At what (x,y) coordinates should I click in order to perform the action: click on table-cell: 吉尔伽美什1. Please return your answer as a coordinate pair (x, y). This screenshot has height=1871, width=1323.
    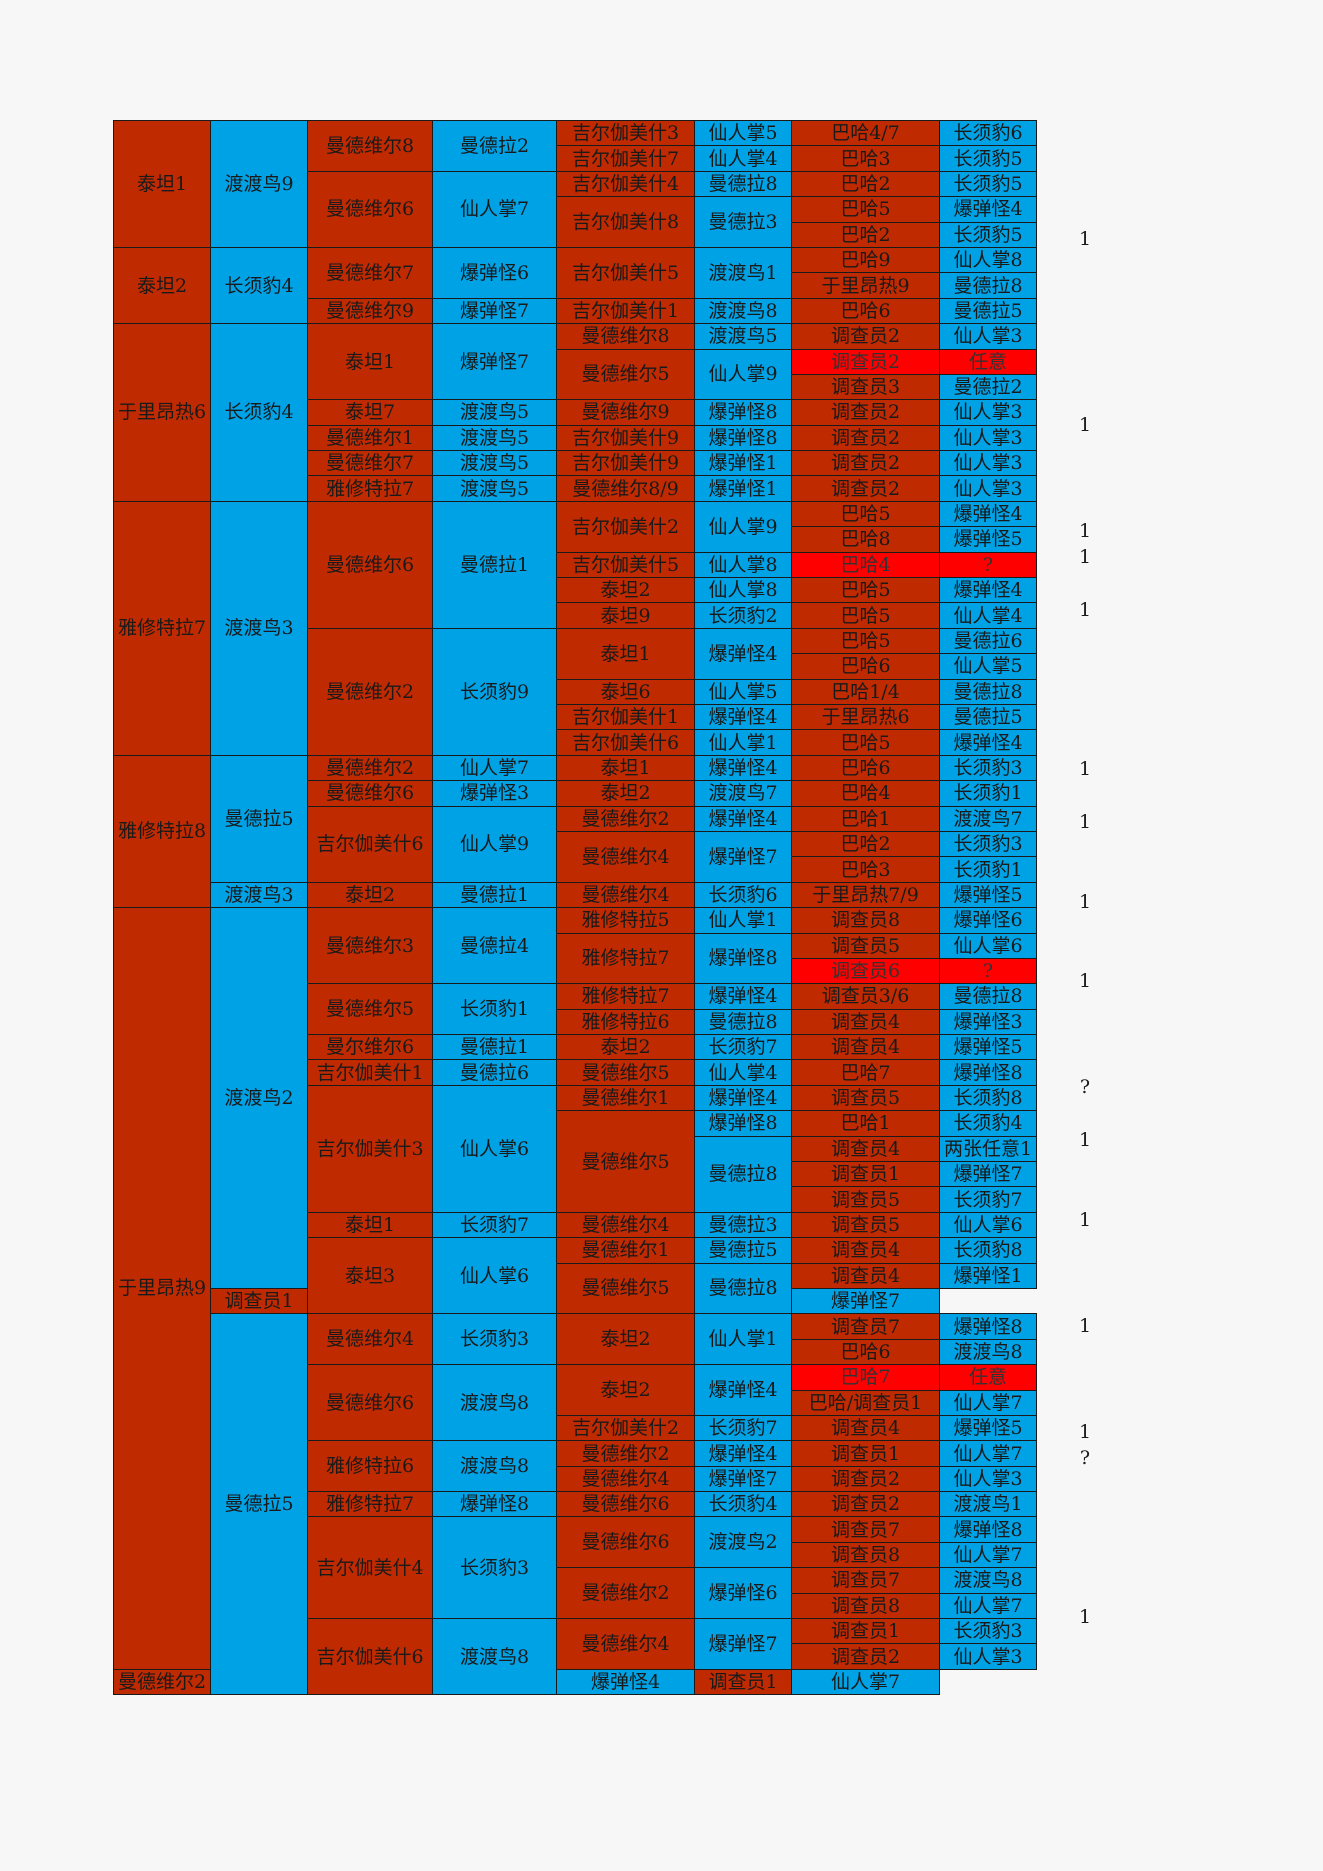
    Looking at the image, I should click on (625, 311).